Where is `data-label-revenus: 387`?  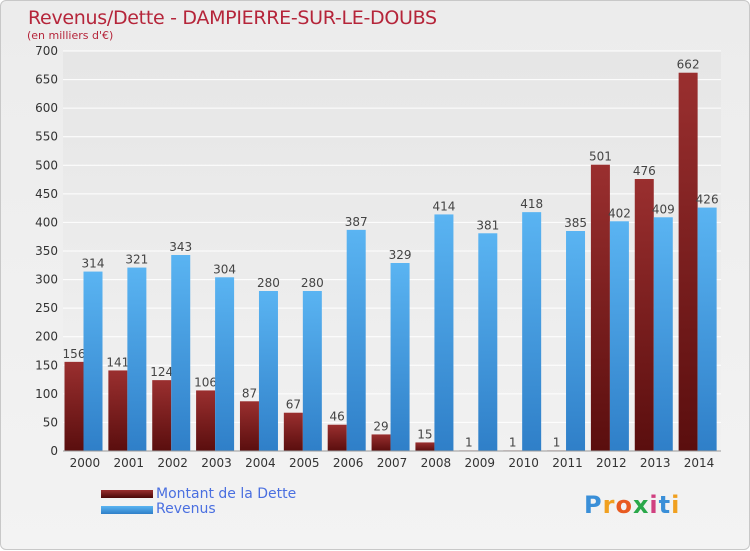
data-label-revenus: 387 is located at coordinates (356, 222).